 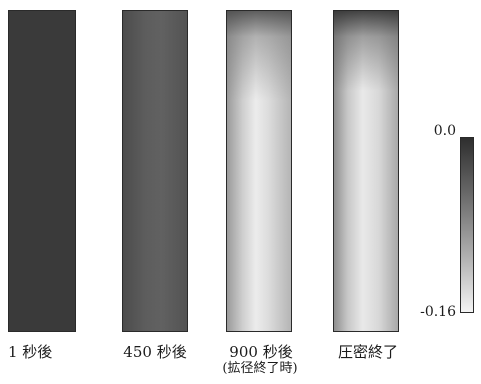 I want to click on colorbar, so click(x=467, y=225).